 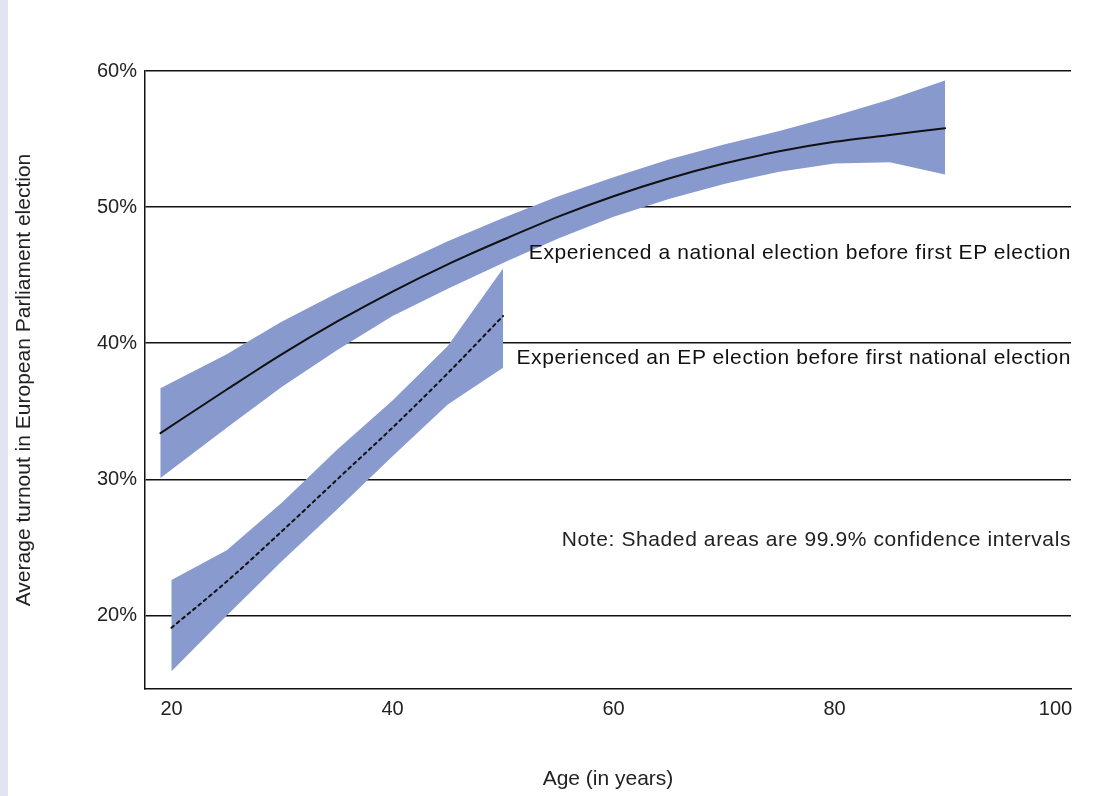 I want to click on series-label: Experienced an EP election before first national election, so click(x=793, y=356).